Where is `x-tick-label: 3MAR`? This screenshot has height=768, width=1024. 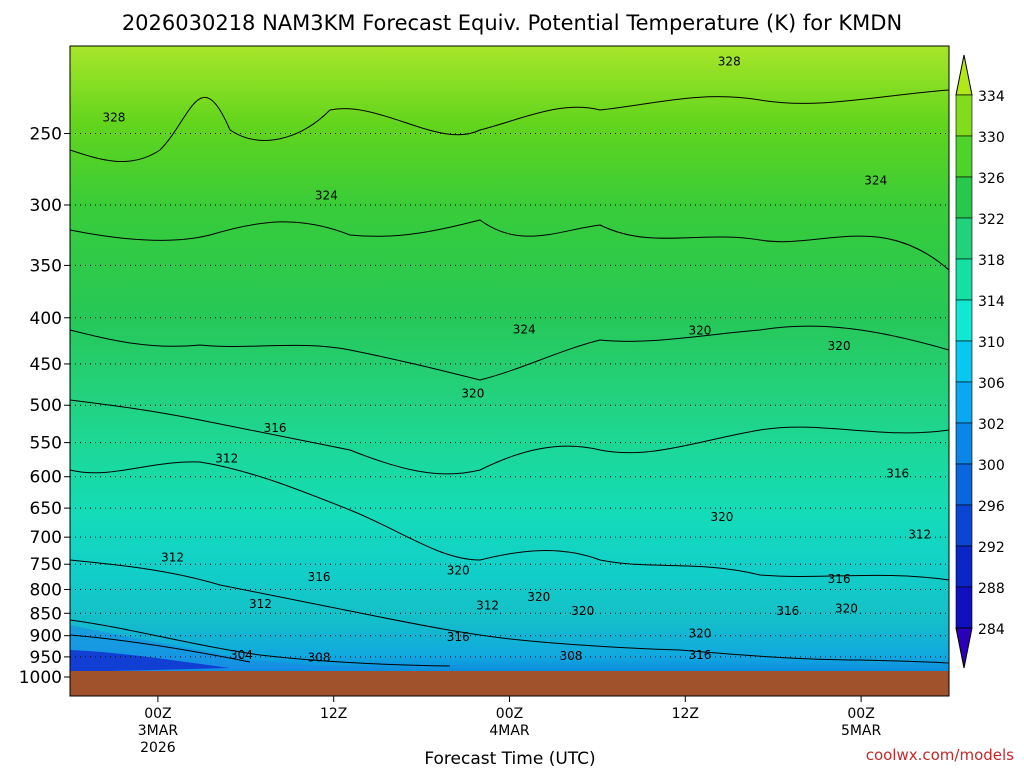 x-tick-label: 3MAR is located at coordinates (158, 731).